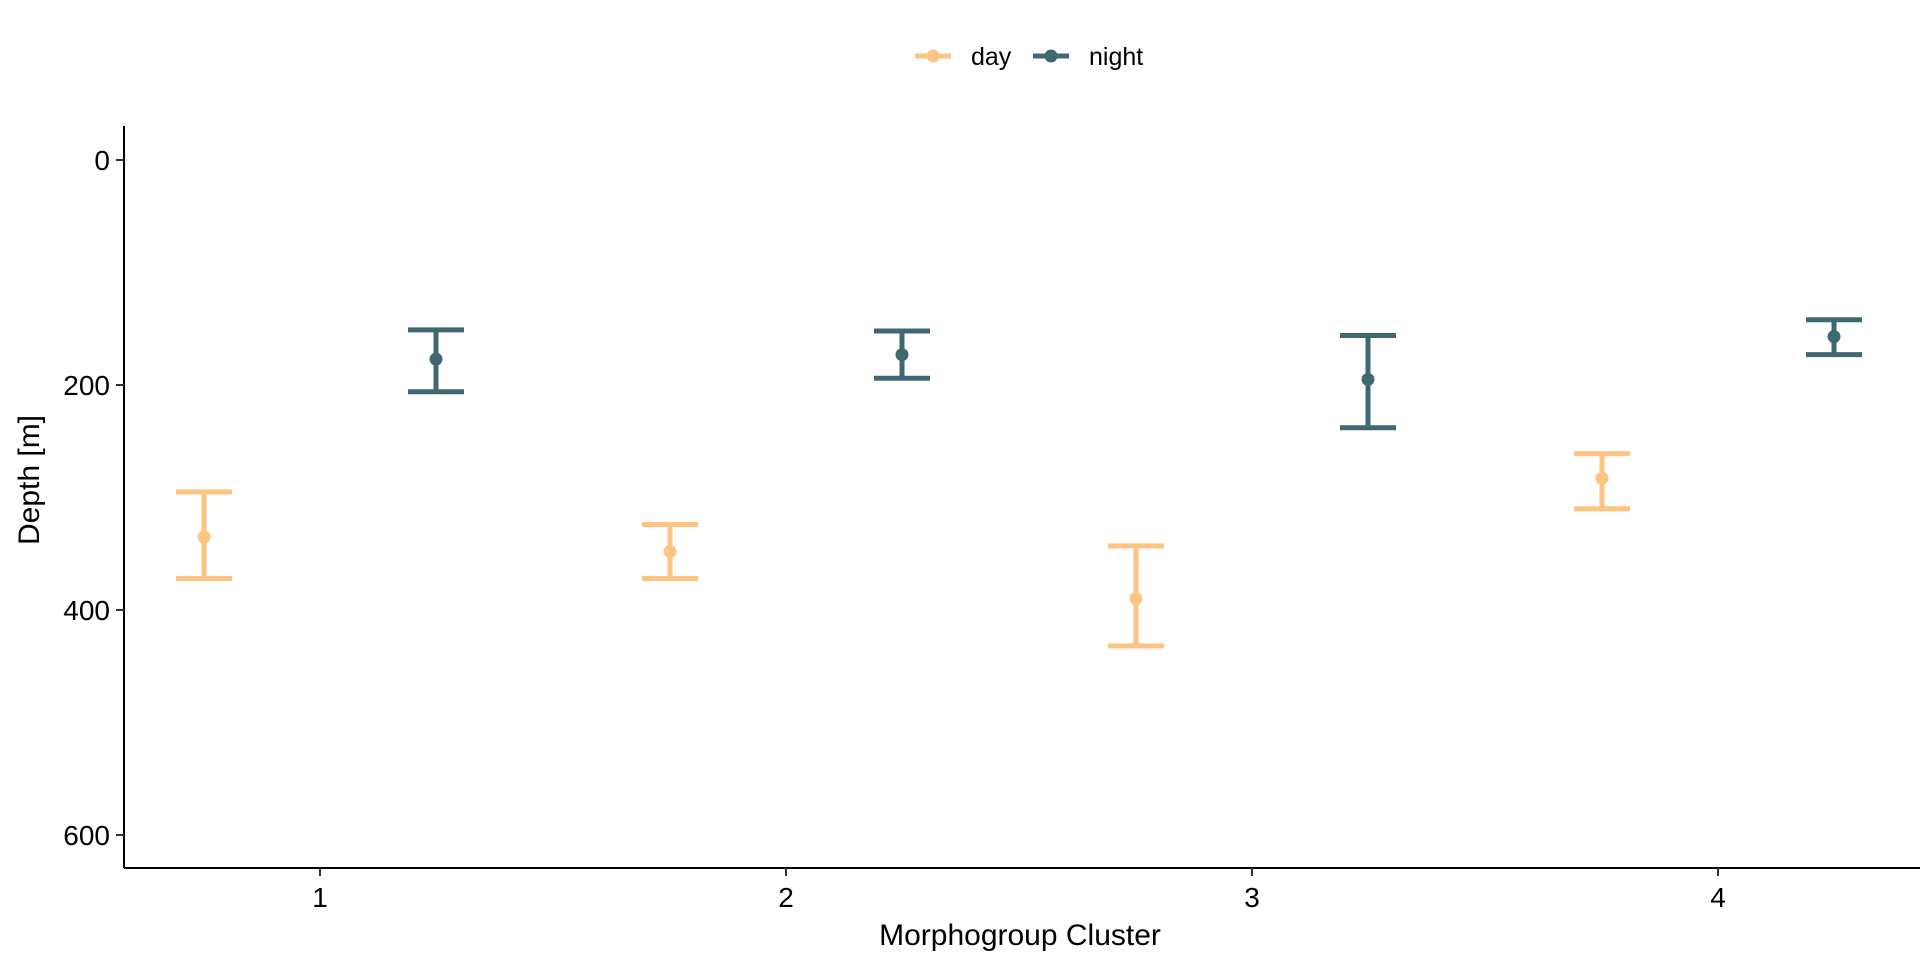 This screenshot has height=960, width=1920. Describe the element at coordinates (1029, 57) in the screenshot. I see `legend: day night` at that location.